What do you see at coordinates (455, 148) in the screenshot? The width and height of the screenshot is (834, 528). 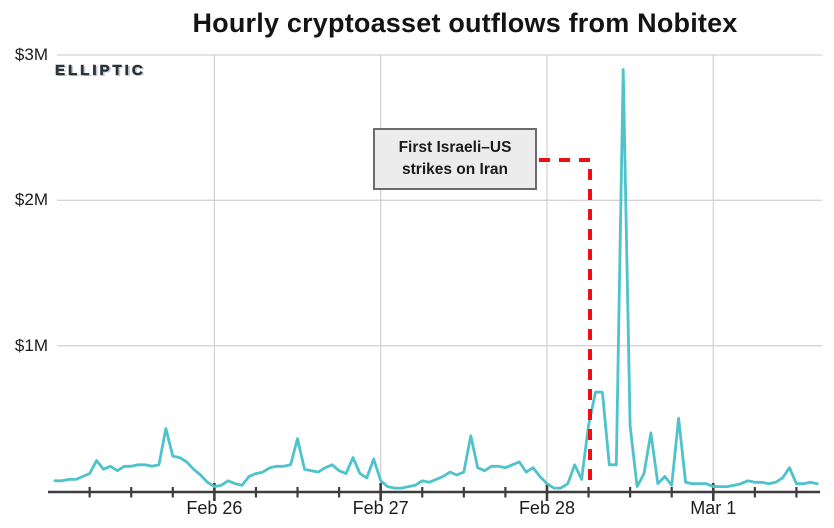 I see `annotation-text-line1: First Israeli–US` at bounding box center [455, 148].